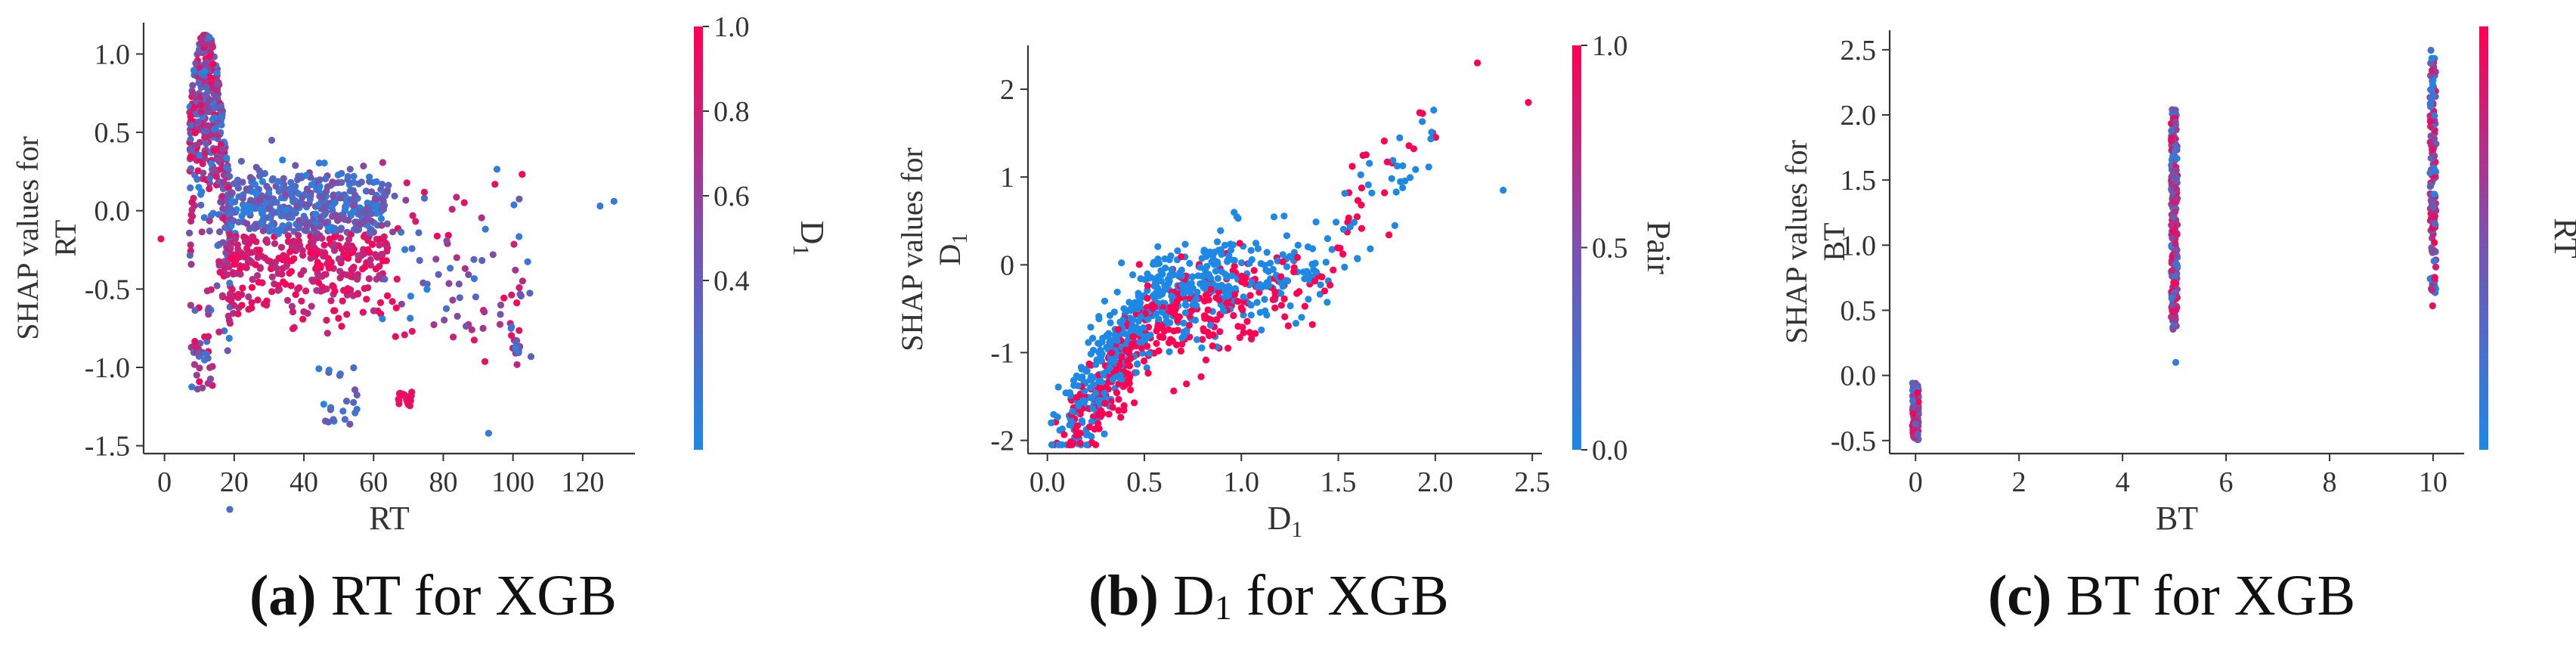 The height and width of the screenshot is (666, 2576). What do you see at coordinates (698, 238) in the screenshot?
I see `chart-a-colorbar` at bounding box center [698, 238].